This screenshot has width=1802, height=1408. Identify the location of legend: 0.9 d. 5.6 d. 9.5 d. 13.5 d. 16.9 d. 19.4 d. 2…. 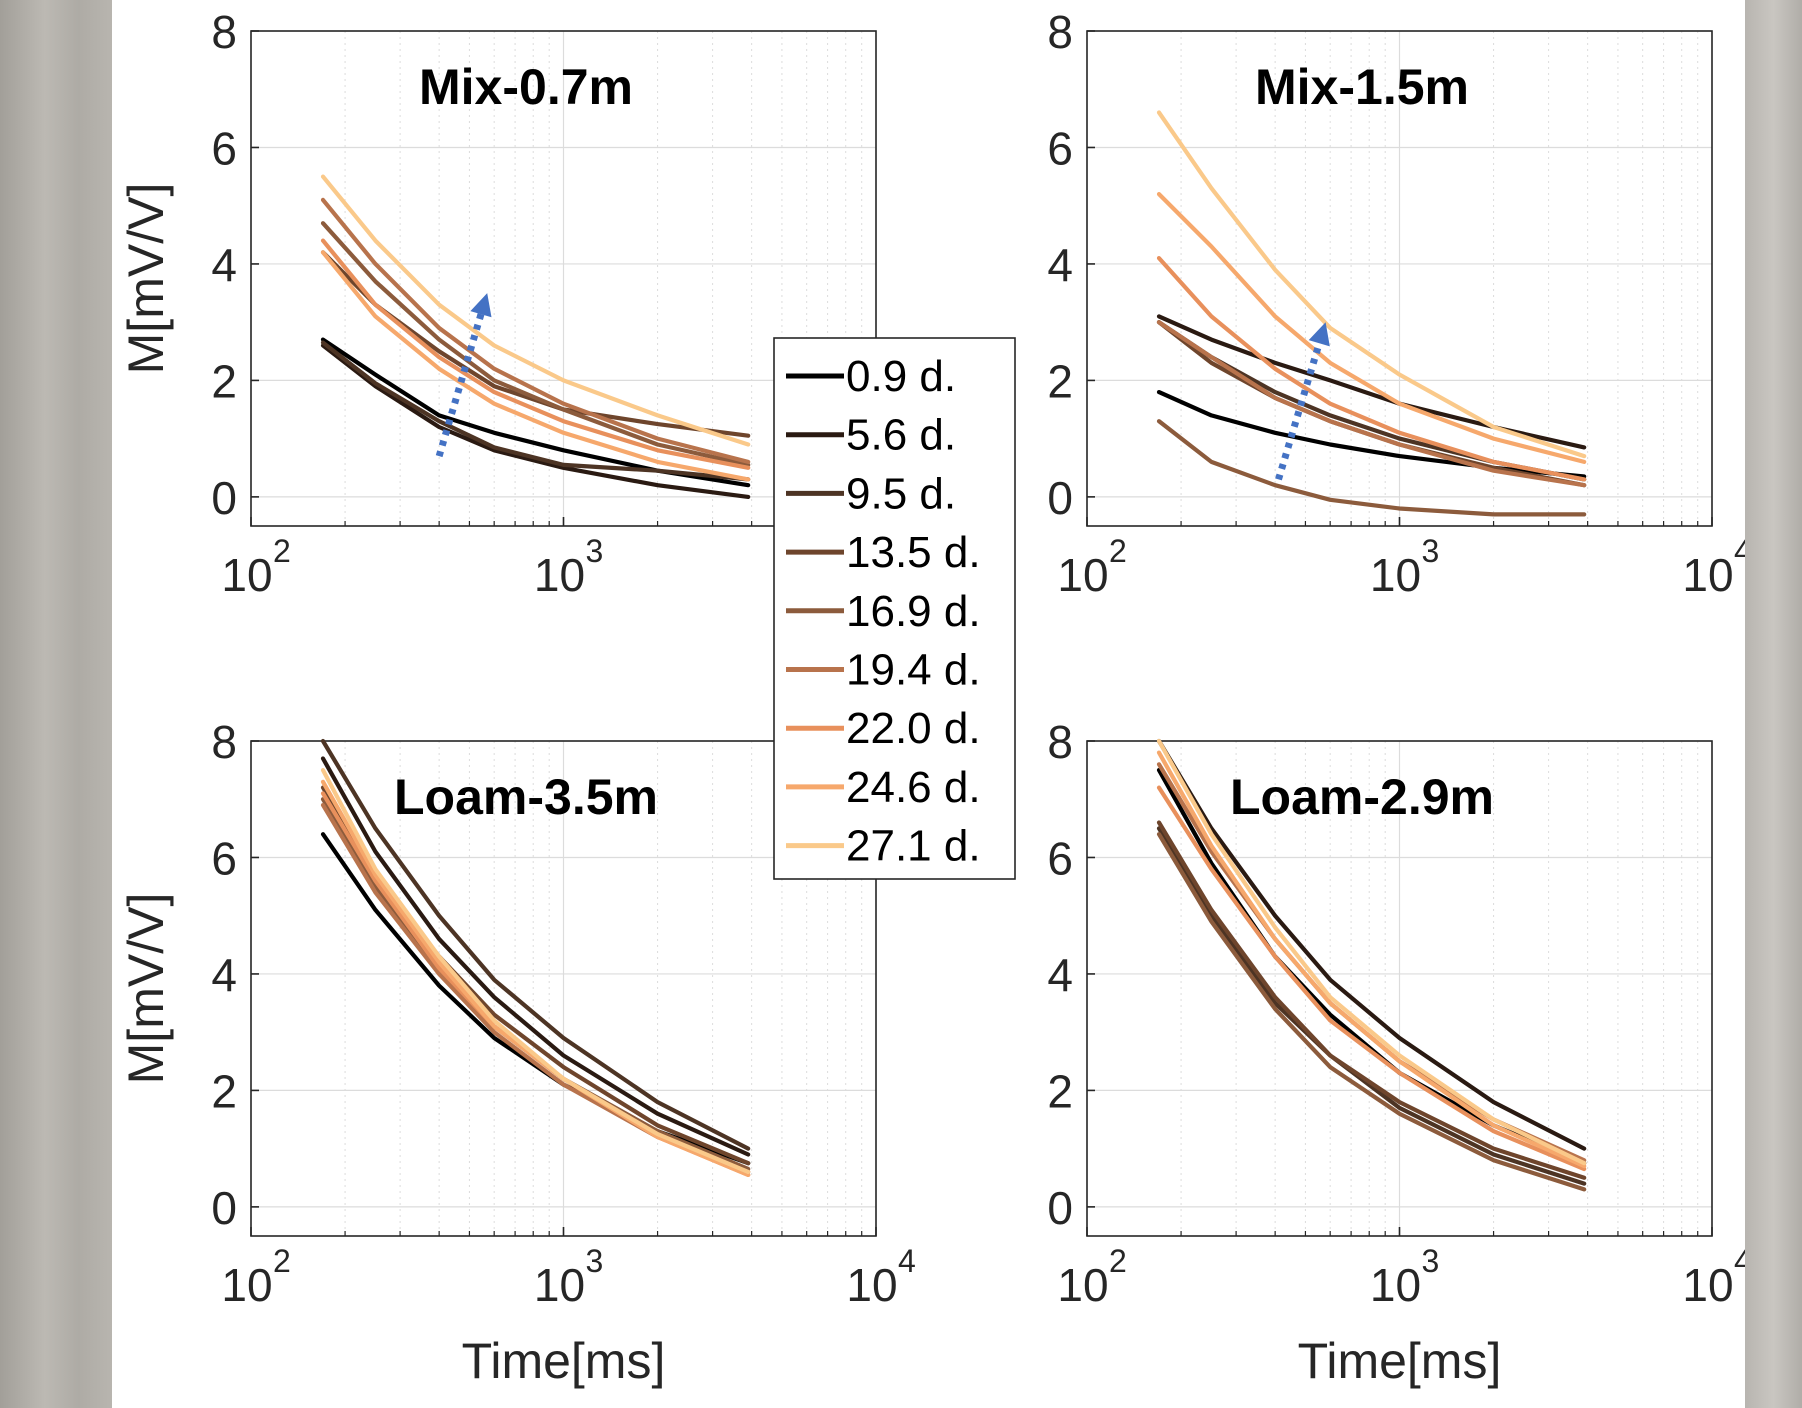
(894, 608).